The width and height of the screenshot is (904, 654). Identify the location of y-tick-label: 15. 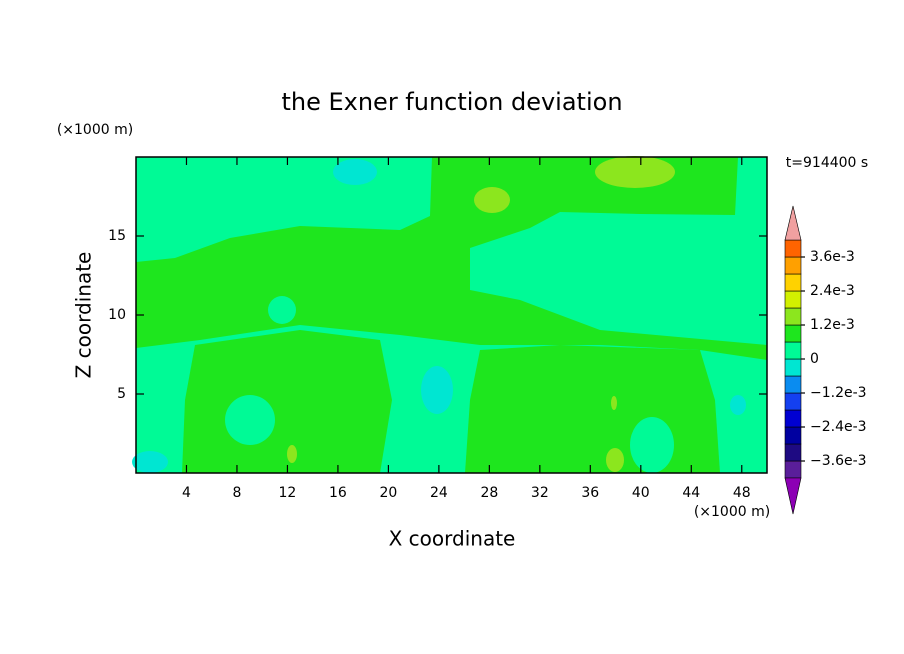
(117, 236).